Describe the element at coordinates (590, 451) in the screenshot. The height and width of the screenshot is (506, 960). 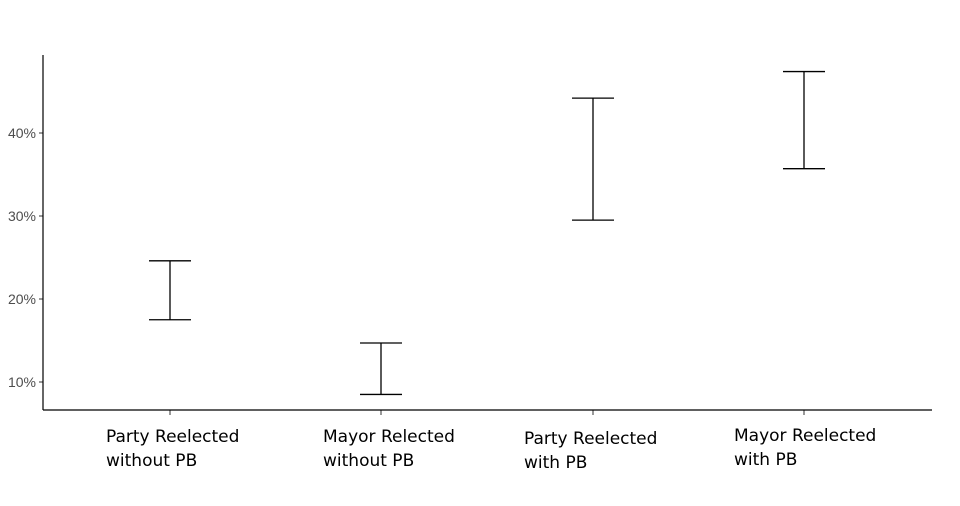
I see `x-tick-label-party-reelected-with-pb: Party Reelected with PB` at that location.